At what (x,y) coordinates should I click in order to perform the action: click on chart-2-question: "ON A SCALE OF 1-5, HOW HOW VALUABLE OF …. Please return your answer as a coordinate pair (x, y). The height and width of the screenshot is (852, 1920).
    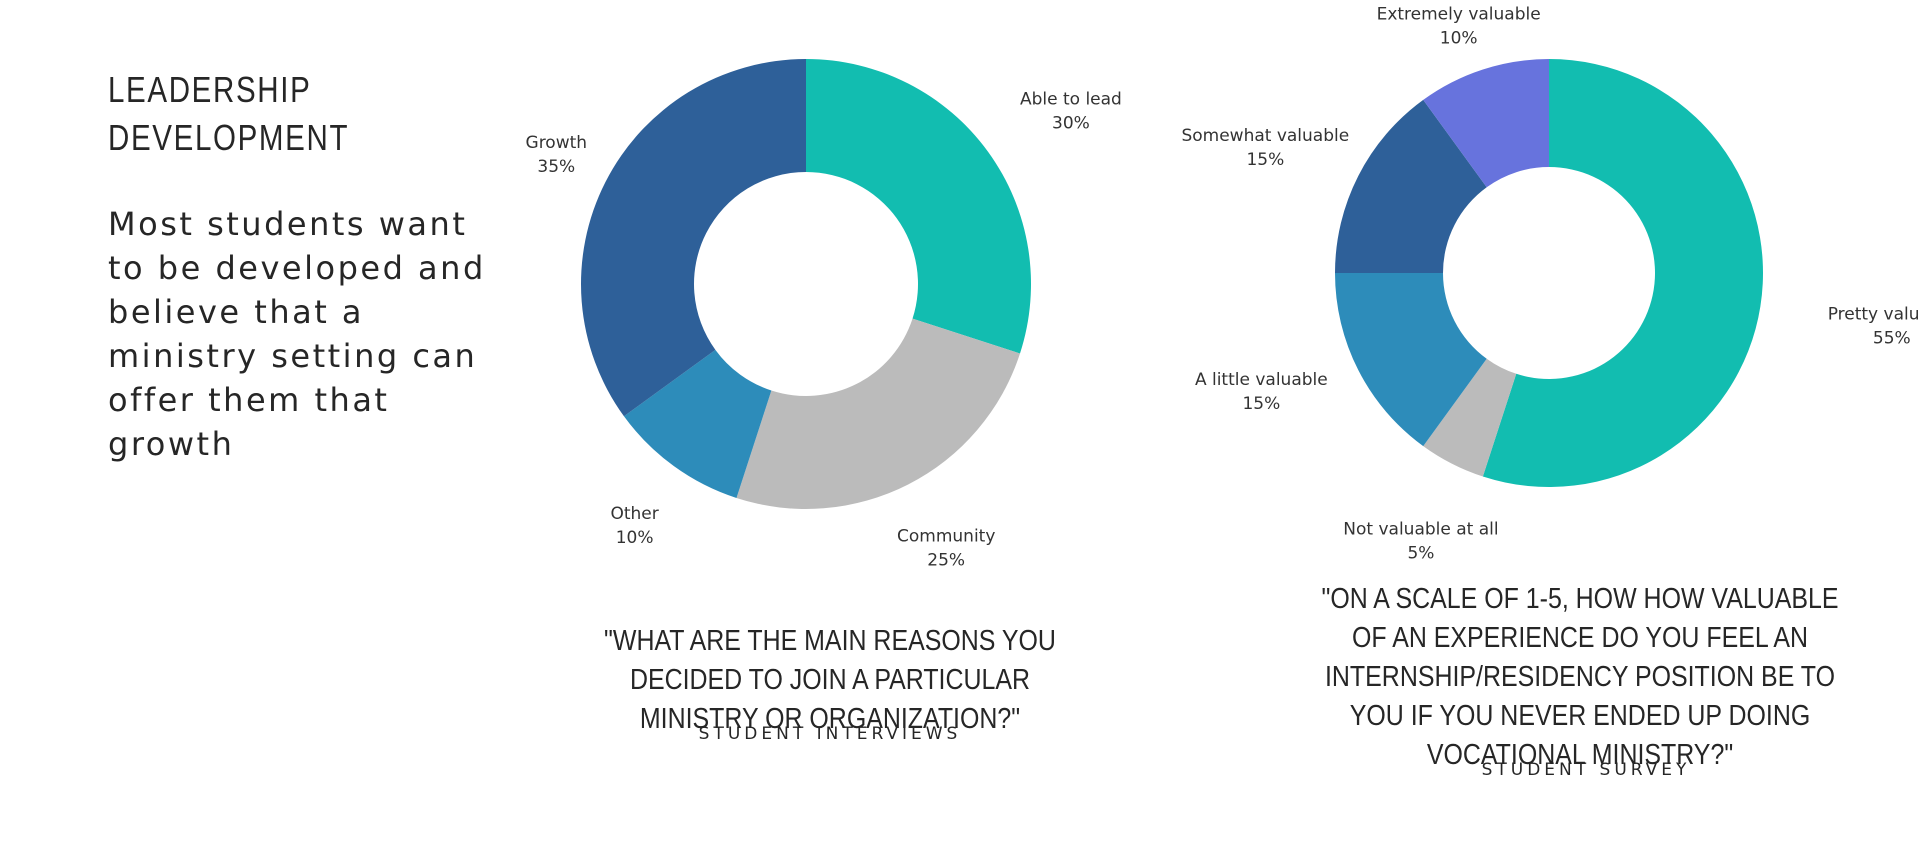
    Looking at the image, I should click on (1580, 677).